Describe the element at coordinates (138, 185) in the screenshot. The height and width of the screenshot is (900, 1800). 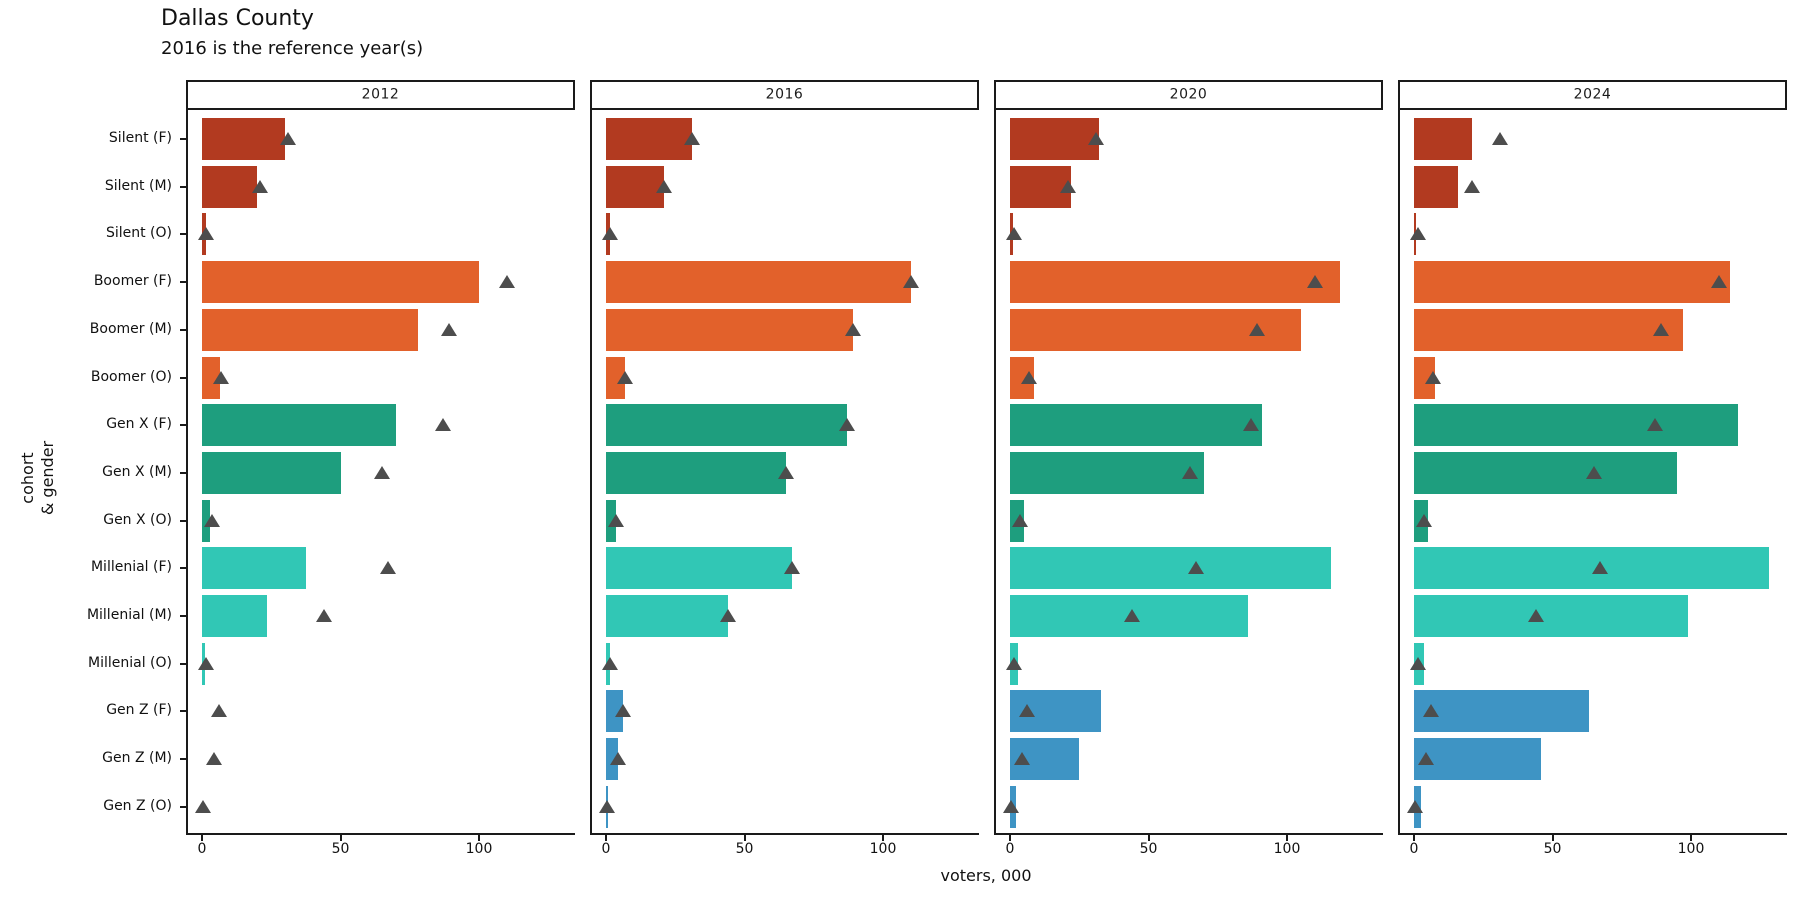
I see `y-axis-category-label: Silent (M)` at that location.